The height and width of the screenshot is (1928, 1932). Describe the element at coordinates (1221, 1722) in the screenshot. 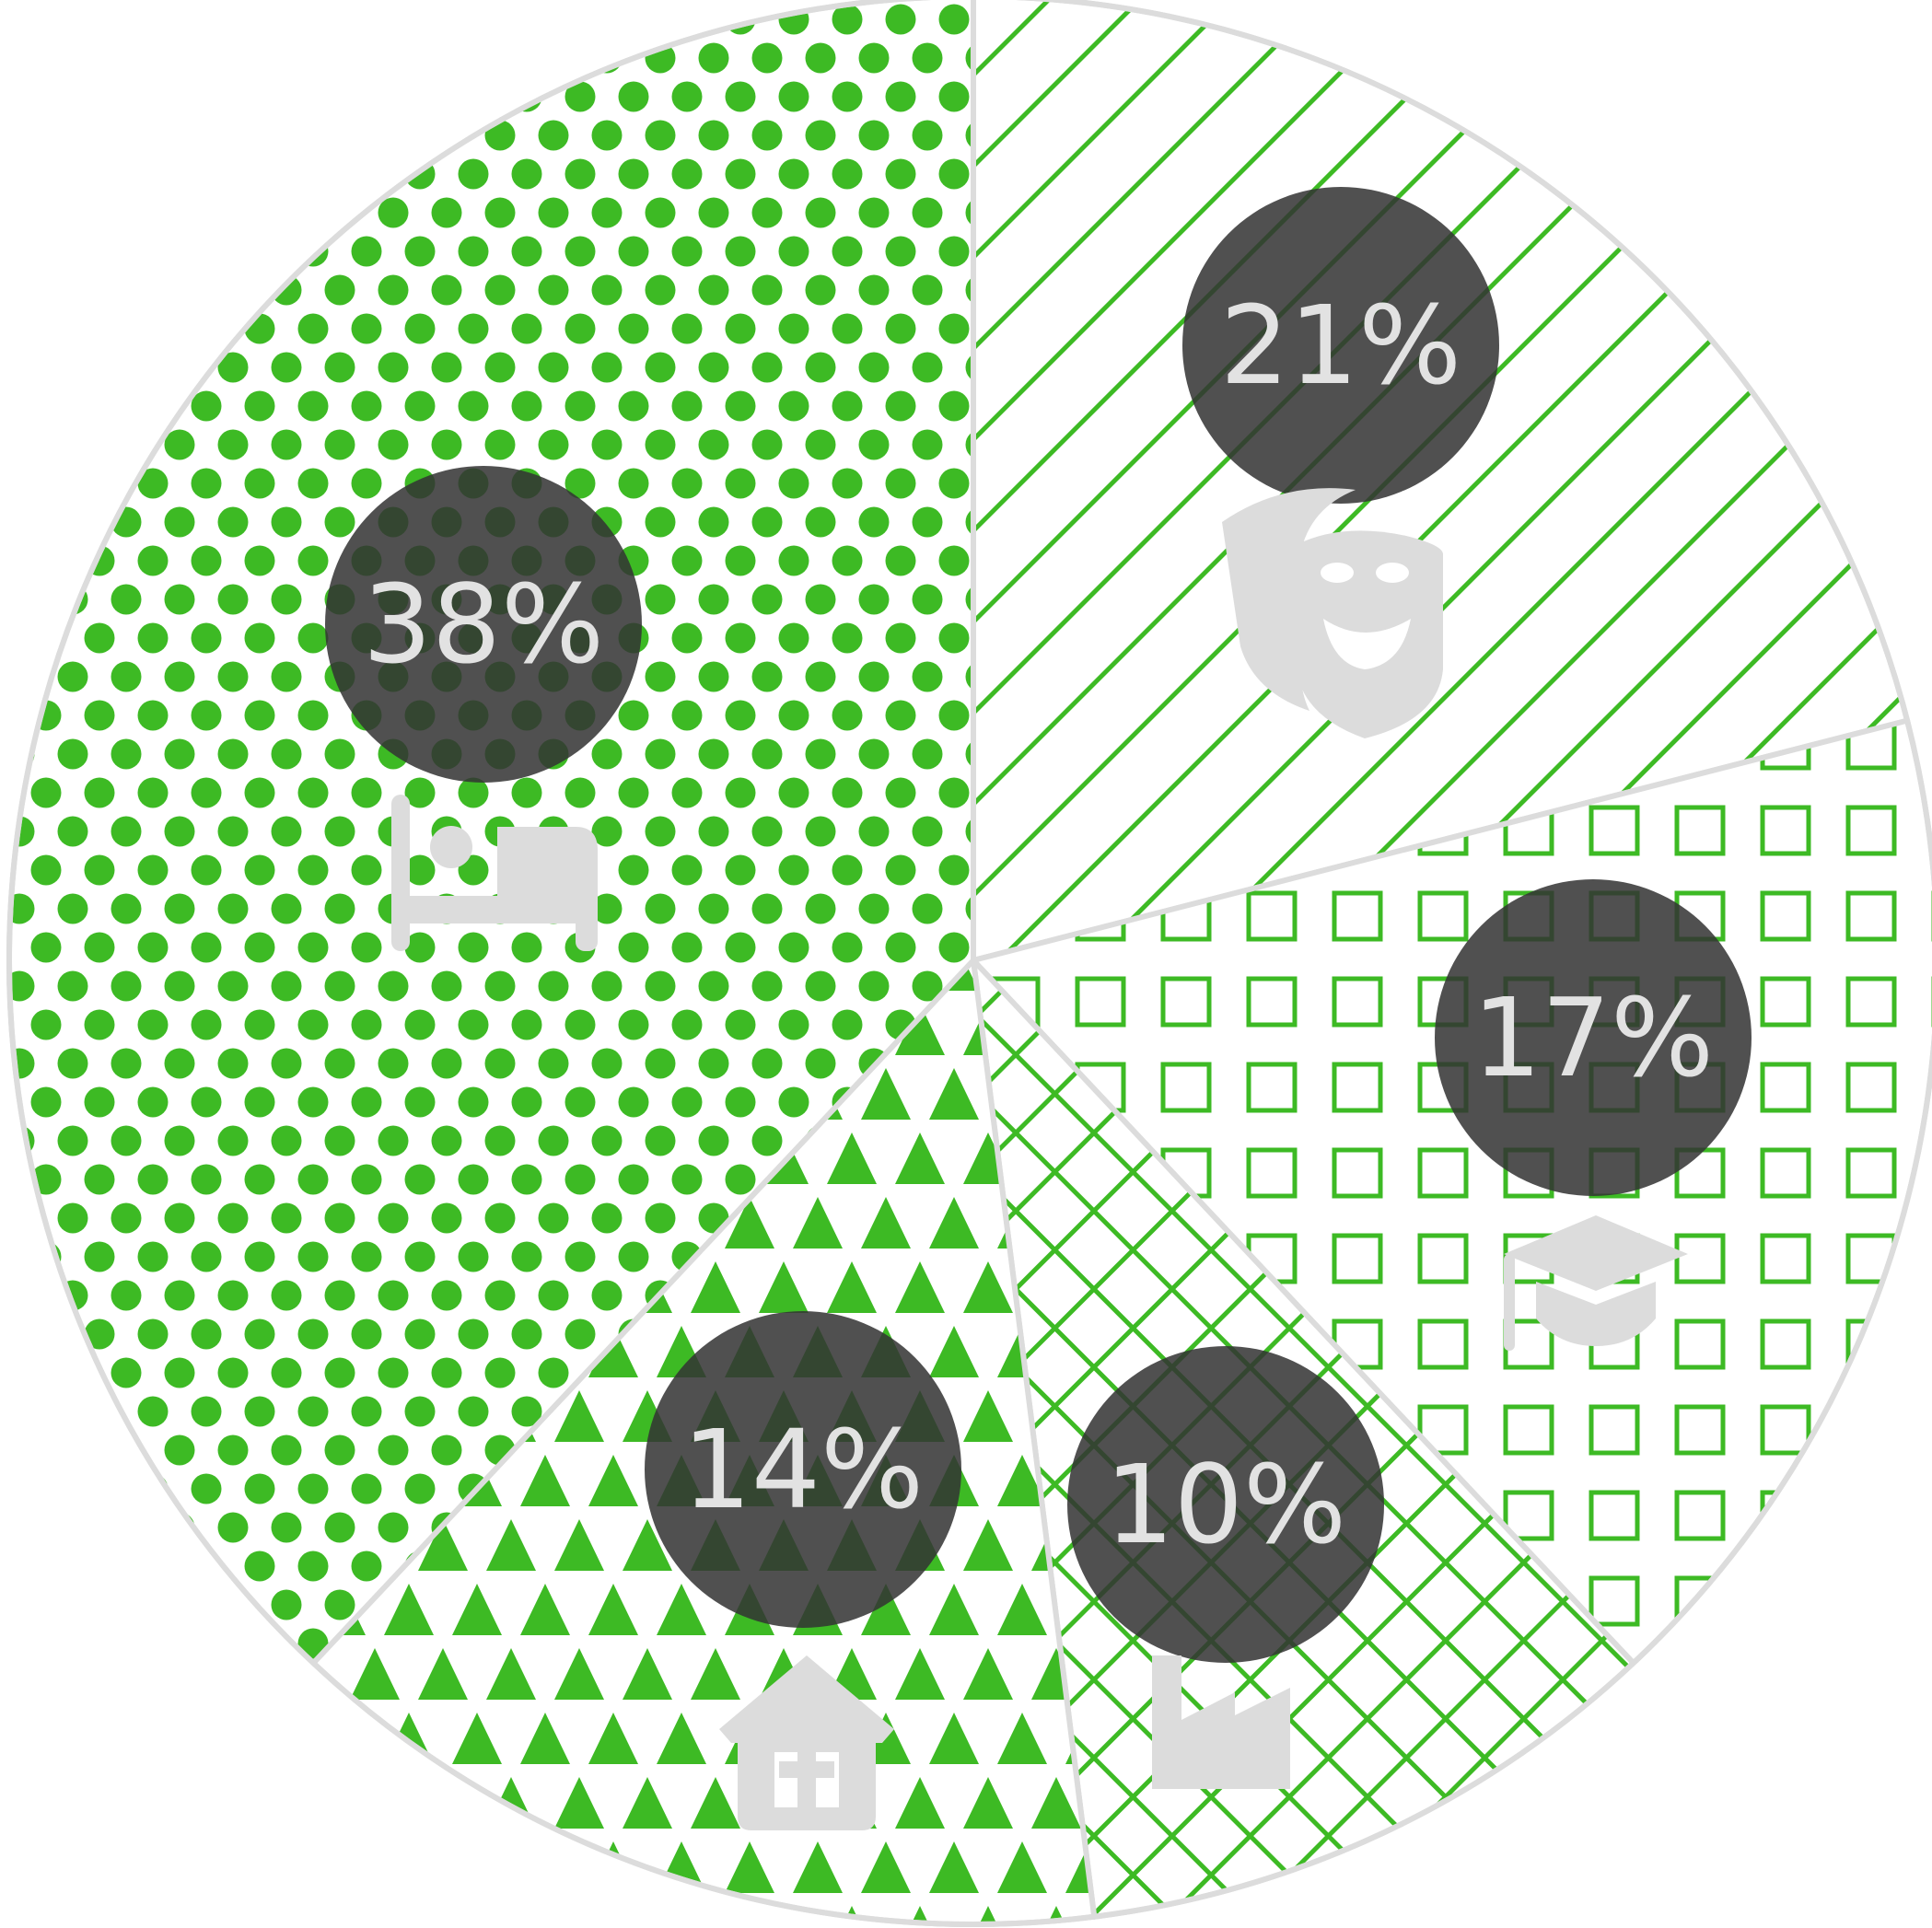

I see `factory-icon` at that location.